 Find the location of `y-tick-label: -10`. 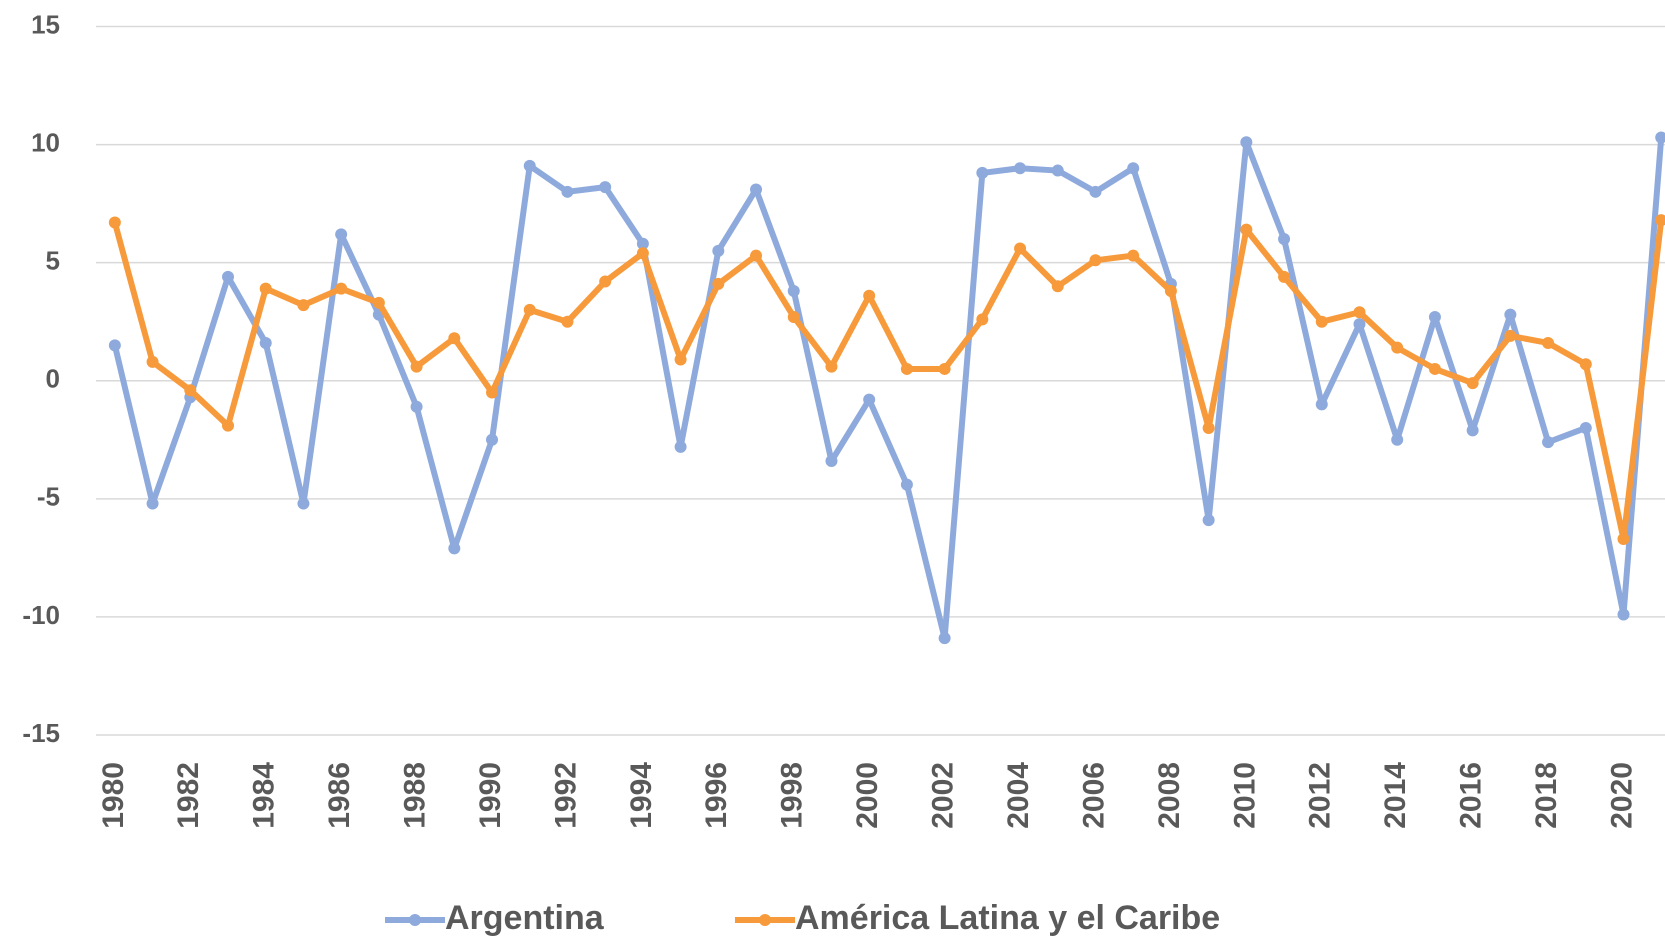

y-tick-label: -10 is located at coordinates (41, 615).